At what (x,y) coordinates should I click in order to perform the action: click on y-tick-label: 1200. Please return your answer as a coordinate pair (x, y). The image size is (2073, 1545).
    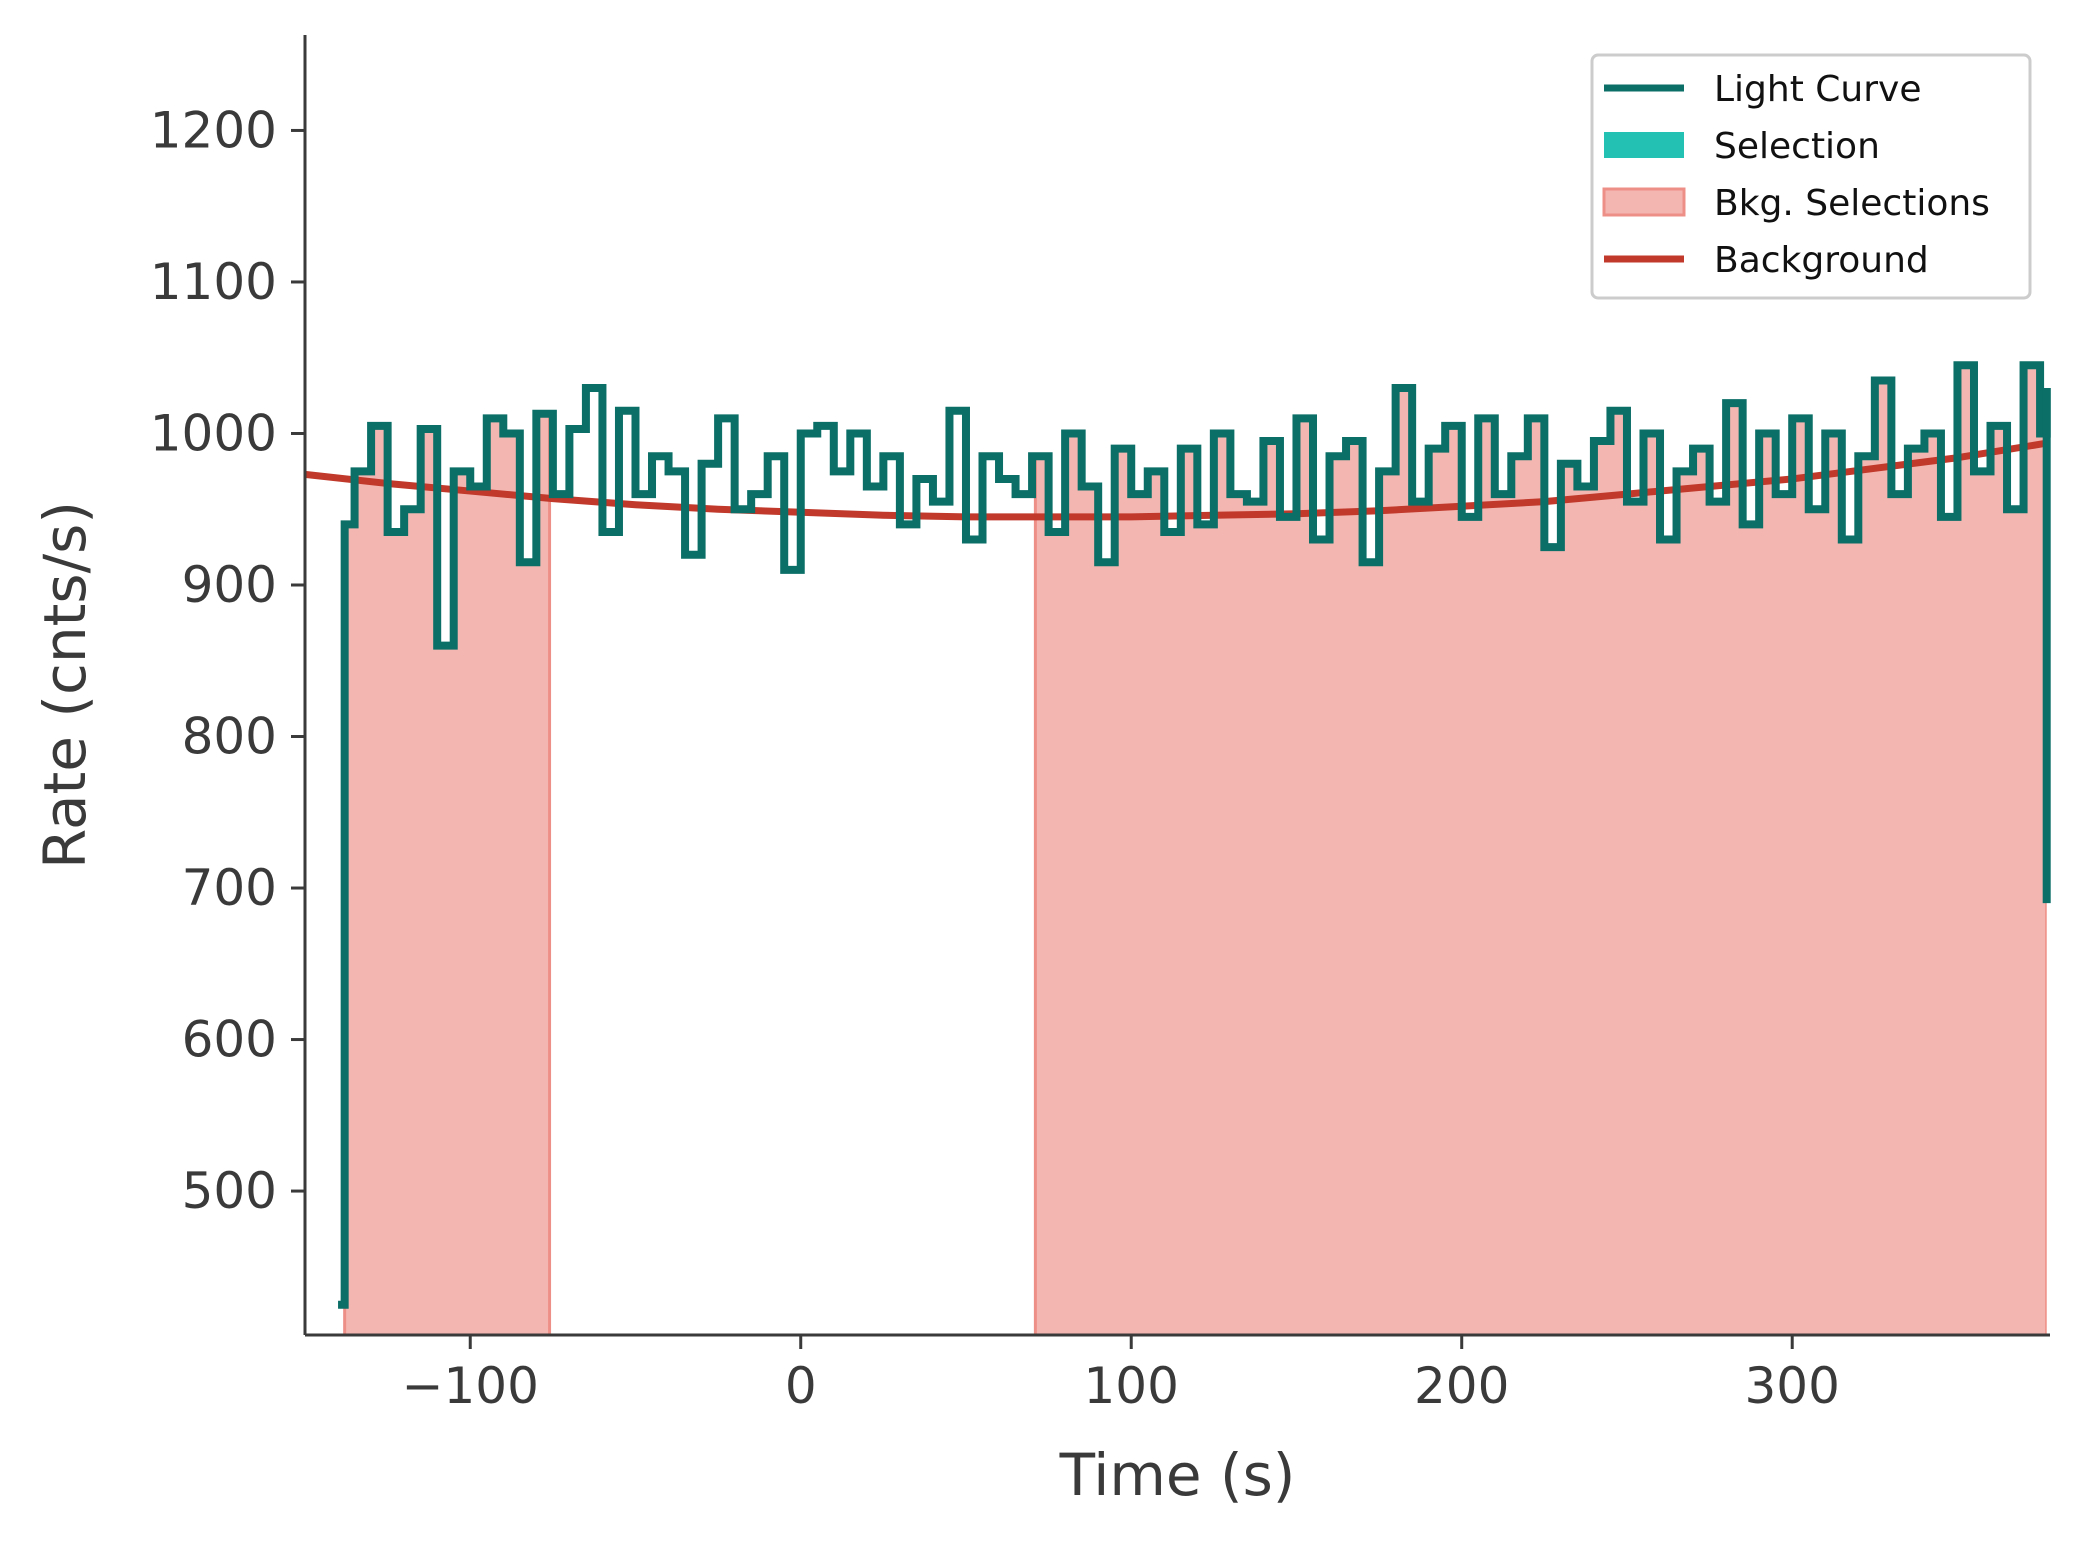
    Looking at the image, I should click on (213, 130).